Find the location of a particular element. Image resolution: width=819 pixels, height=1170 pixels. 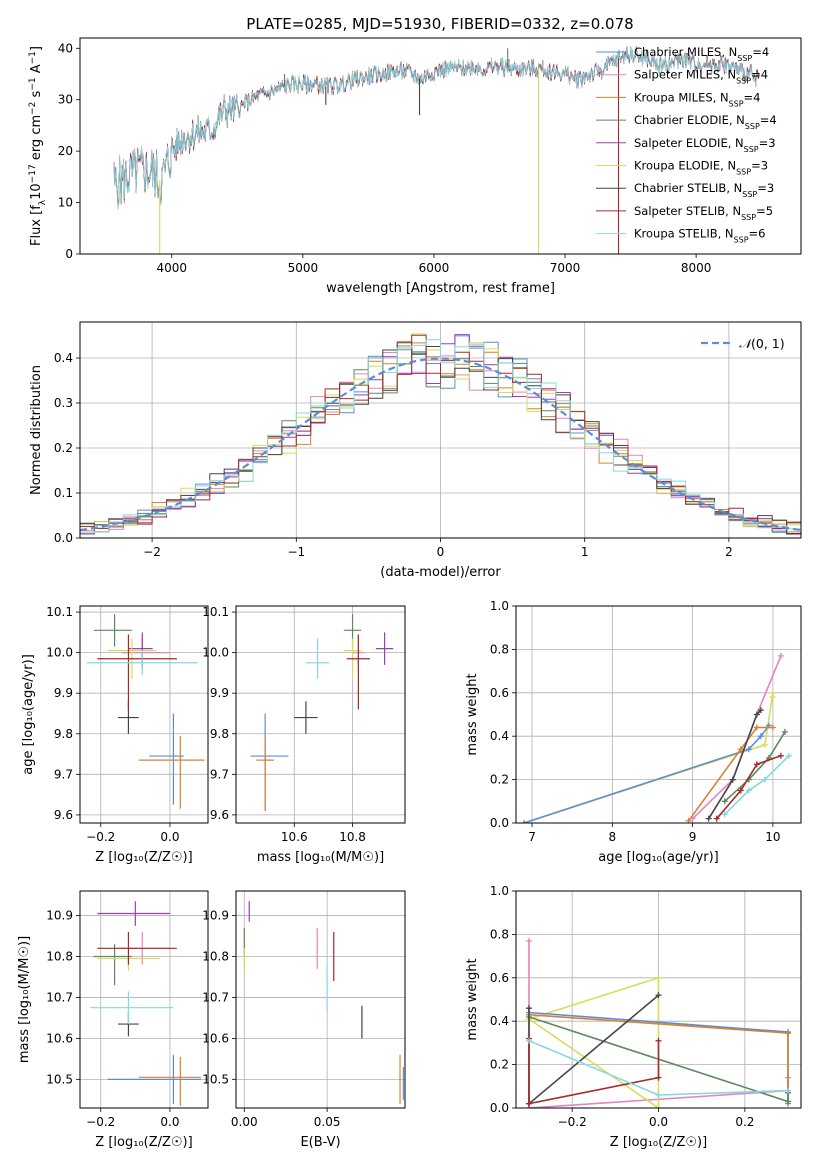

x-tick-label: 9 is located at coordinates (693, 837).